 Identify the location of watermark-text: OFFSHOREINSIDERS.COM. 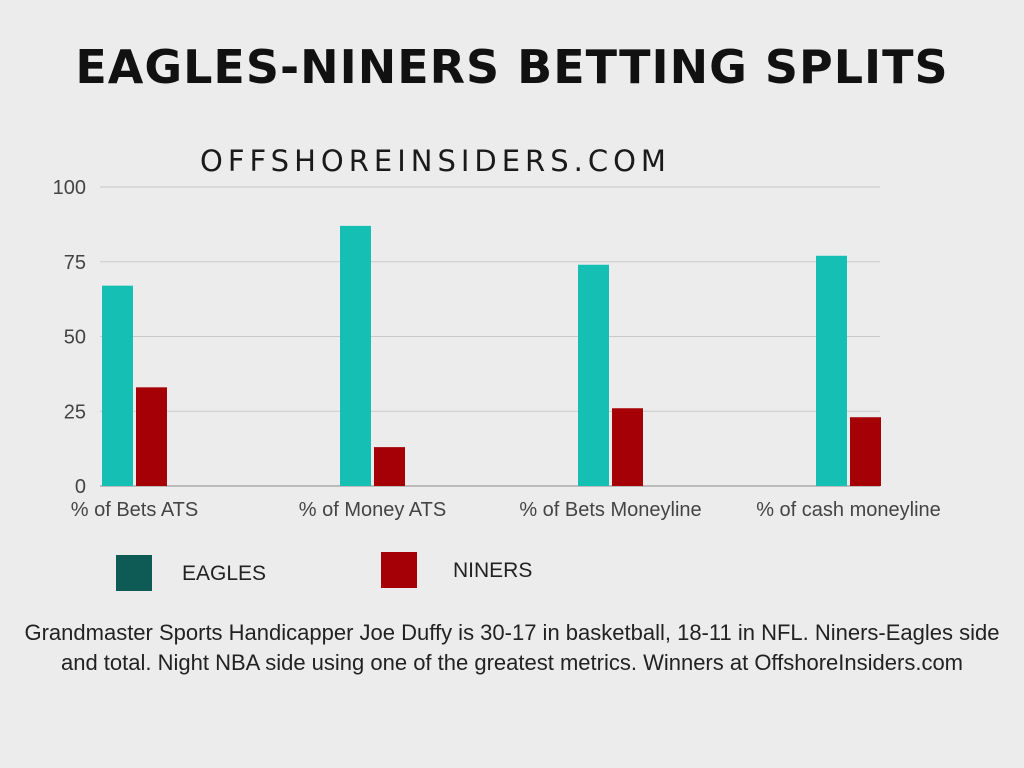
(435, 161).